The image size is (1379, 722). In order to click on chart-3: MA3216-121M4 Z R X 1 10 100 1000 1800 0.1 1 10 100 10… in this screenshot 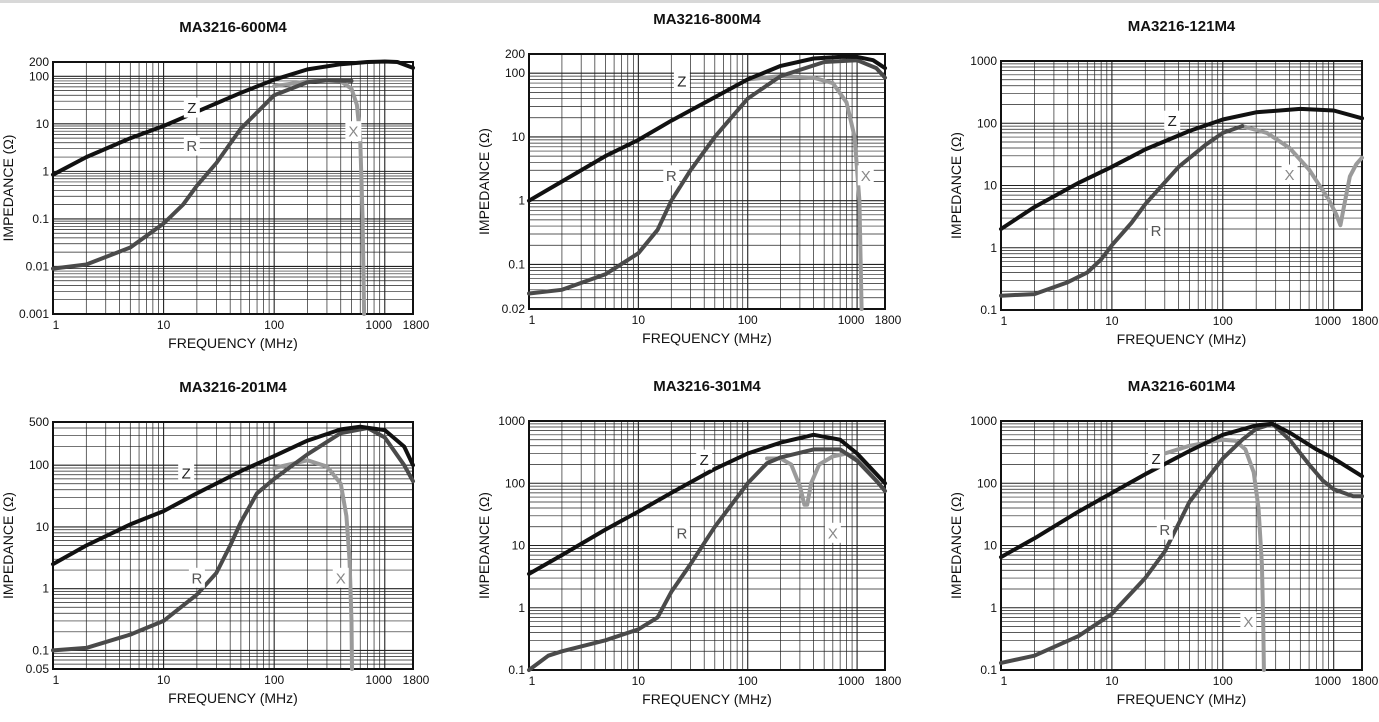, I will do `click(1163, 182)`.